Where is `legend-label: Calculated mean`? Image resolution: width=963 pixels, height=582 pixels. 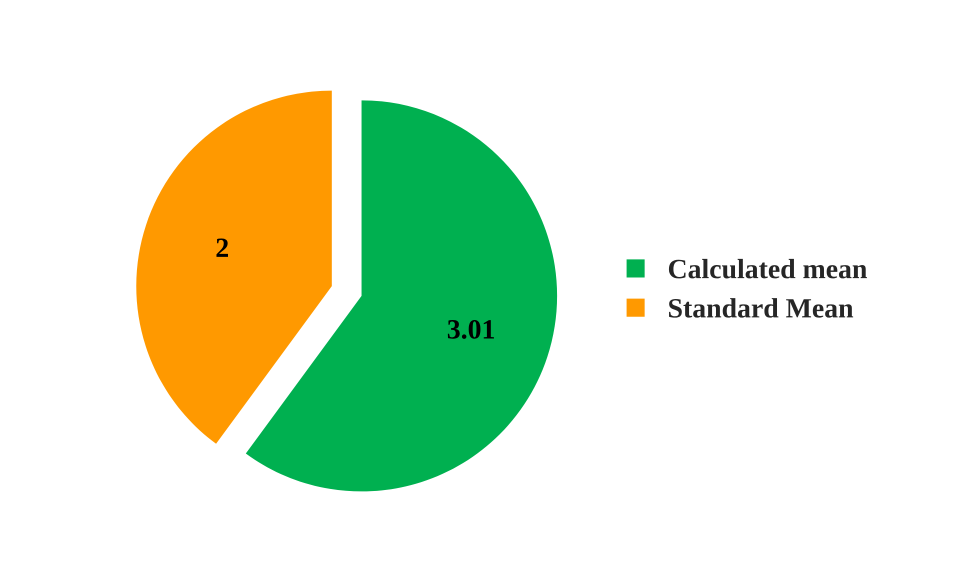
legend-label: Calculated mean is located at coordinates (767, 268).